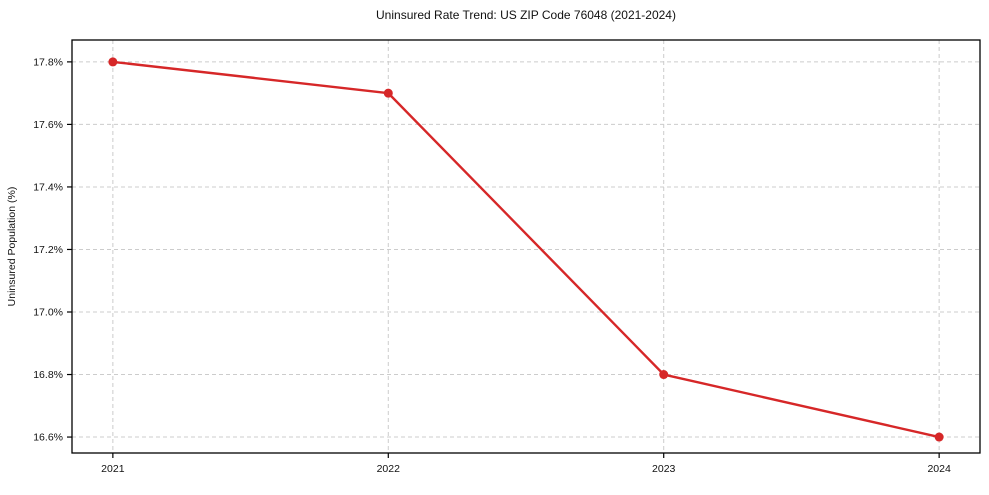  I want to click on y-tick-label: 17.6%, so click(48, 125).